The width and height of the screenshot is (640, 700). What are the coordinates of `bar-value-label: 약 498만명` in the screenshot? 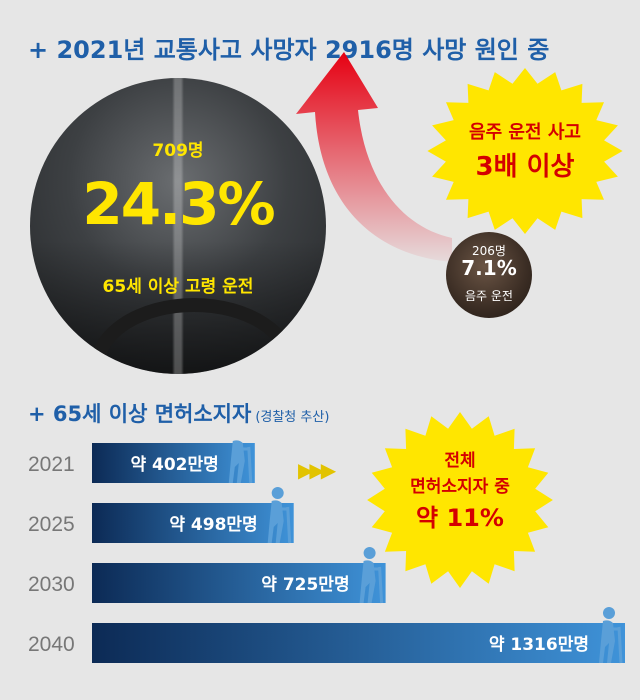 It's located at (213, 524).